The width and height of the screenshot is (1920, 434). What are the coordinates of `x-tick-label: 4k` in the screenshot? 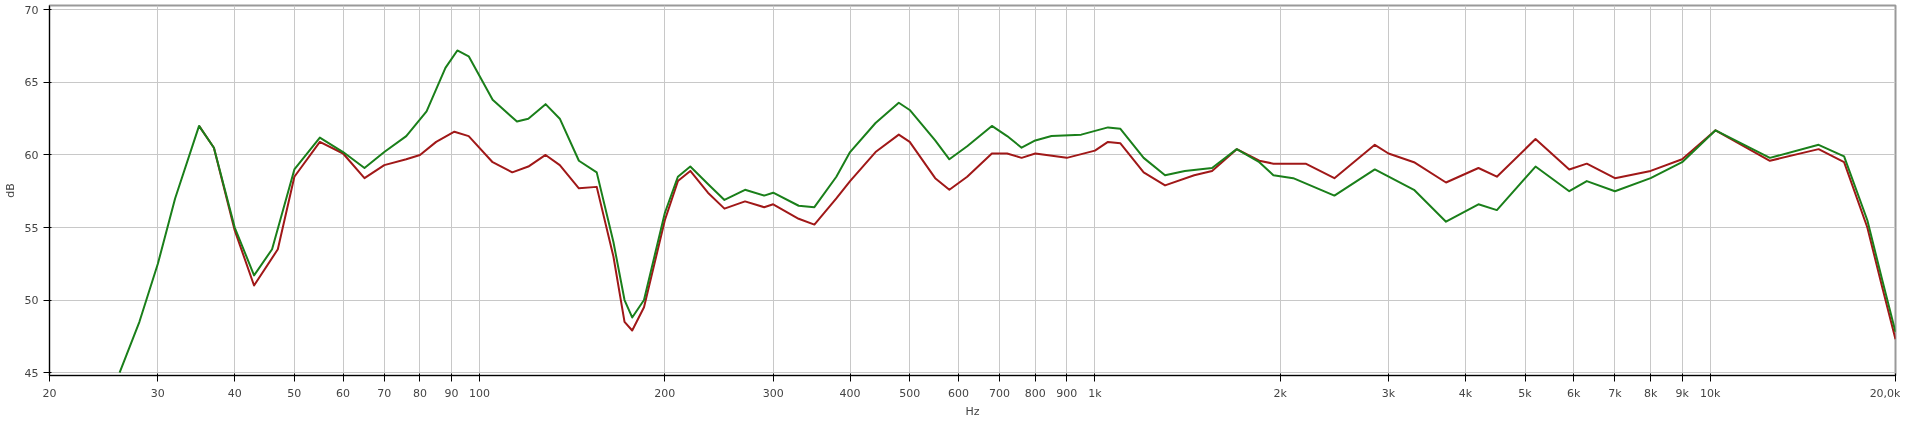 It's located at (1465, 393).